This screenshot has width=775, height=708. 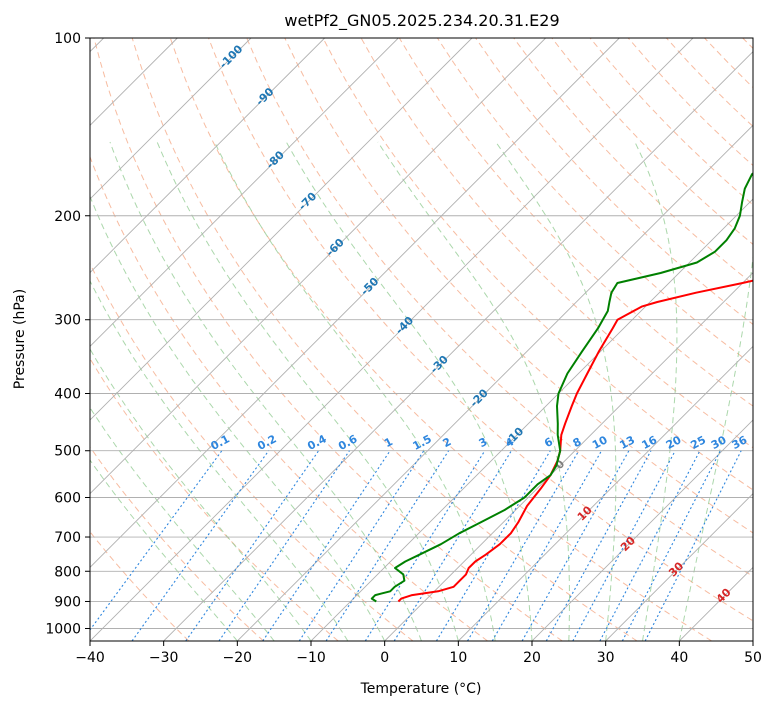 What do you see at coordinates (67, 538) in the screenshot?
I see `y-tick-label: 700` at bounding box center [67, 538].